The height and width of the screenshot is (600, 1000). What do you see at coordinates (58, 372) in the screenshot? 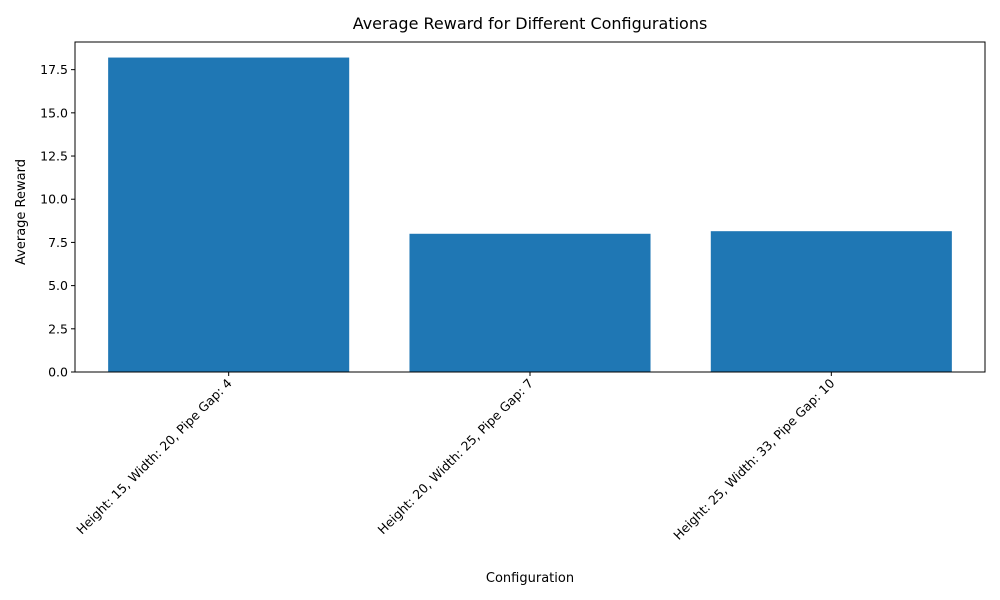
I see `y-tick-label: 0.0` at bounding box center [58, 372].